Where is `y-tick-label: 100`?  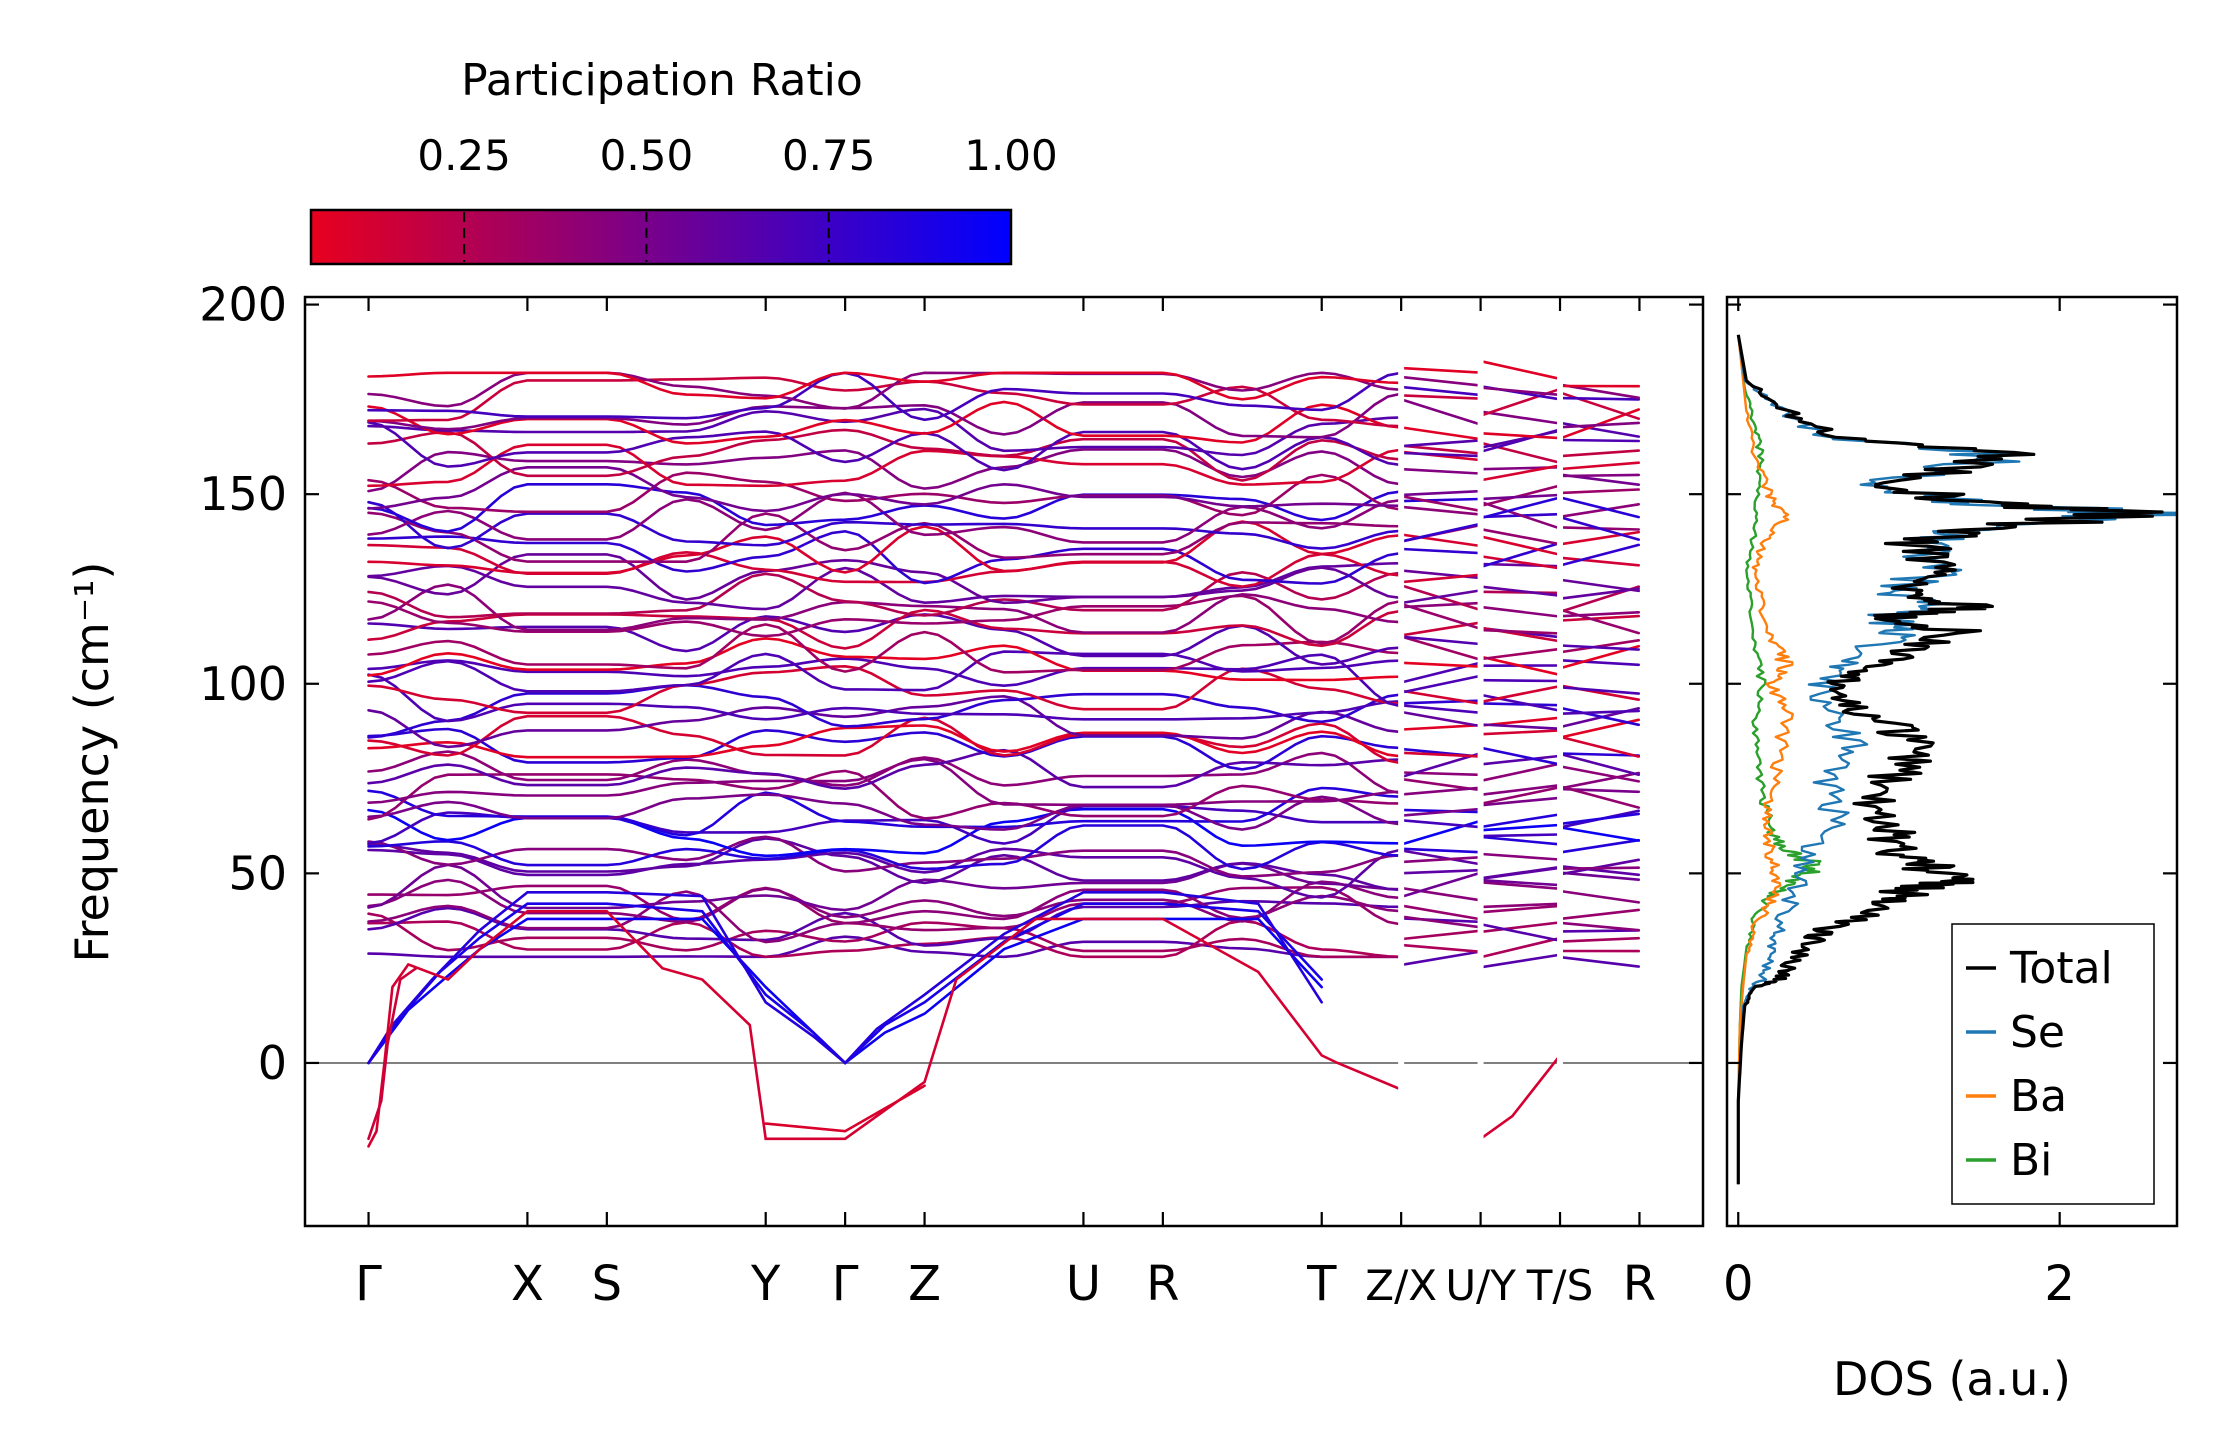 y-tick-label: 100 is located at coordinates (243, 684).